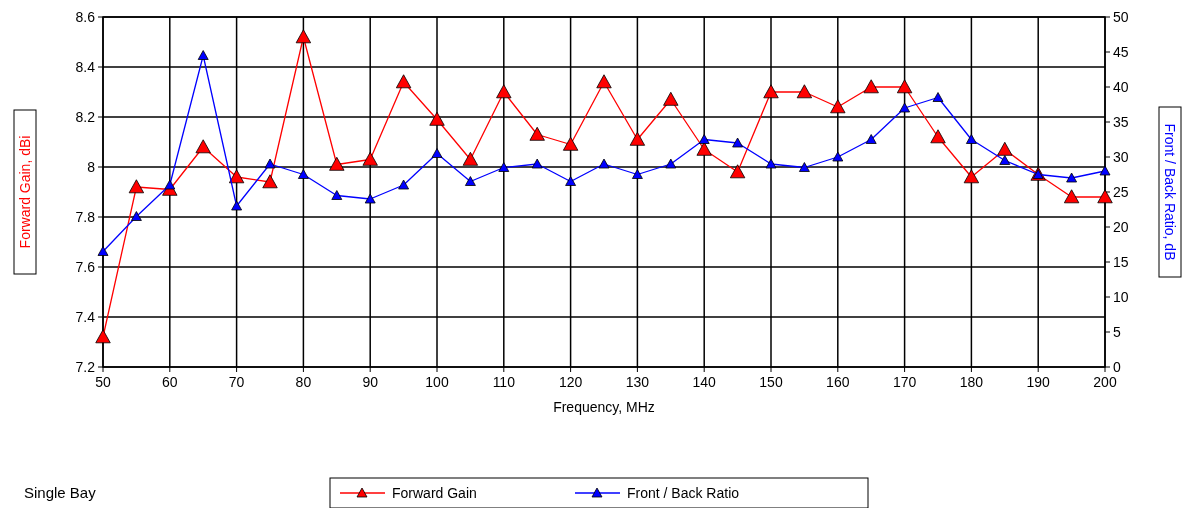  What do you see at coordinates (904, 382) in the screenshot?
I see `x-tick-label: 170` at bounding box center [904, 382].